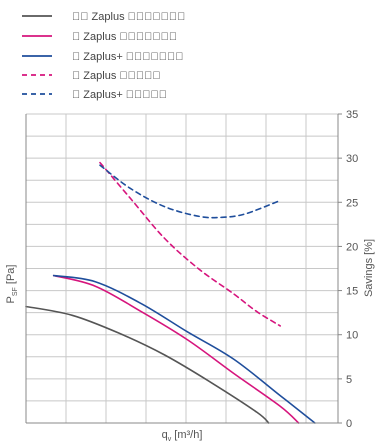 This screenshot has width=379, height=444. What do you see at coordinates (352, 247) in the screenshot?
I see `y-right-tick-label: 20` at bounding box center [352, 247].